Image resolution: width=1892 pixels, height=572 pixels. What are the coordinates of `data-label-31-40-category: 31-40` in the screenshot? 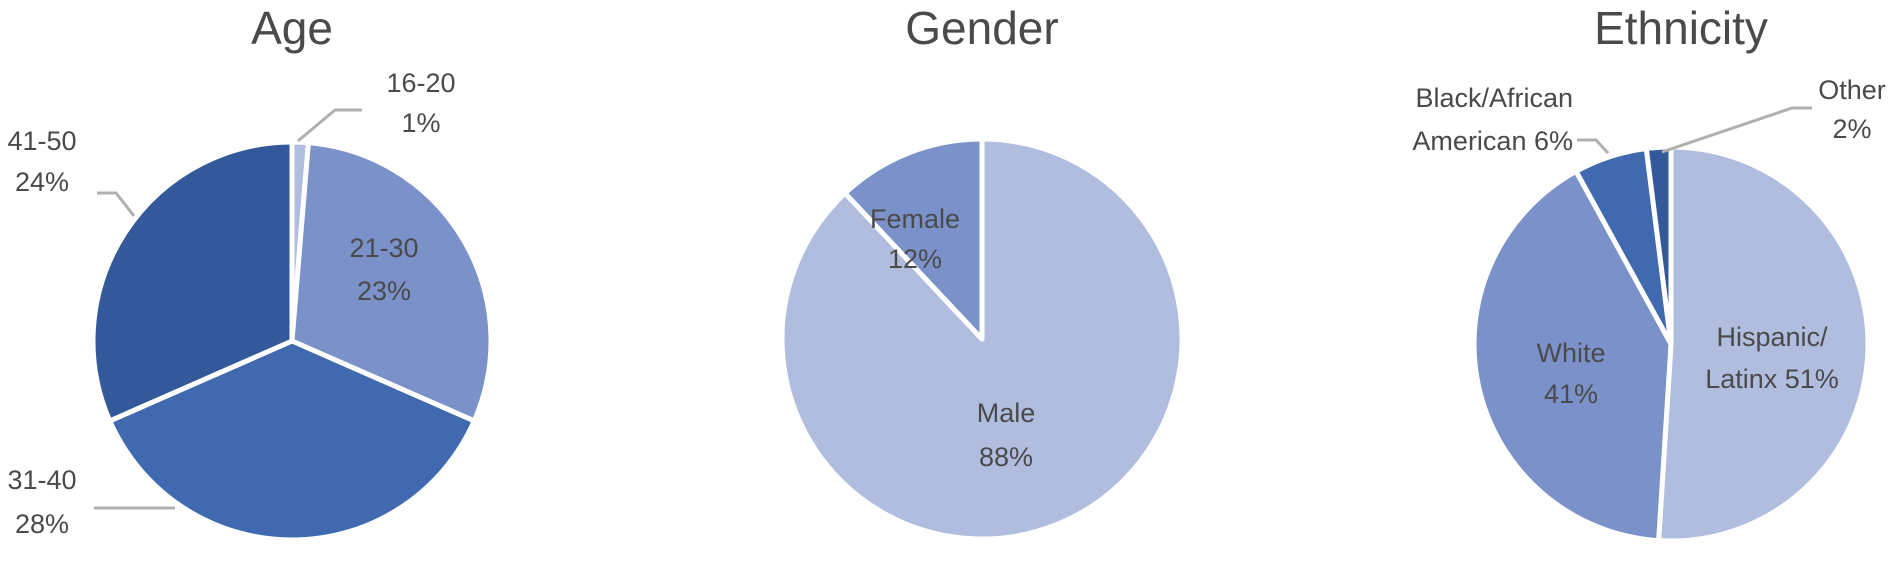 It's located at (41, 480).